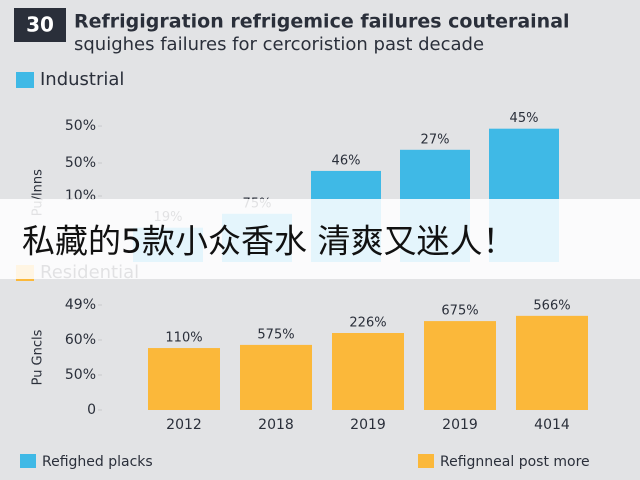  Describe the element at coordinates (269, 241) in the screenshot. I see `banner-text: 私藏的5款小众香水 清爽又迷人！` at that location.